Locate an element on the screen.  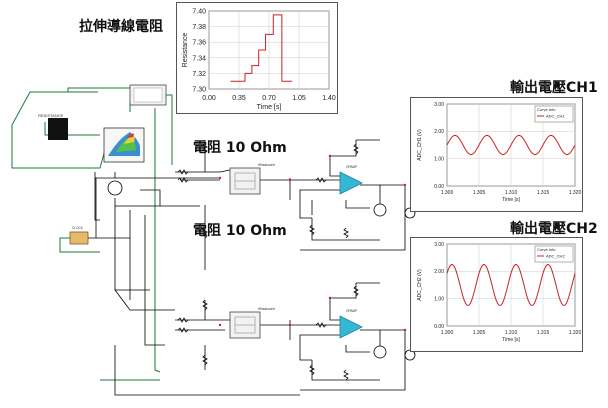
y-axis-label: Resistance is located at coordinates (185, 50).